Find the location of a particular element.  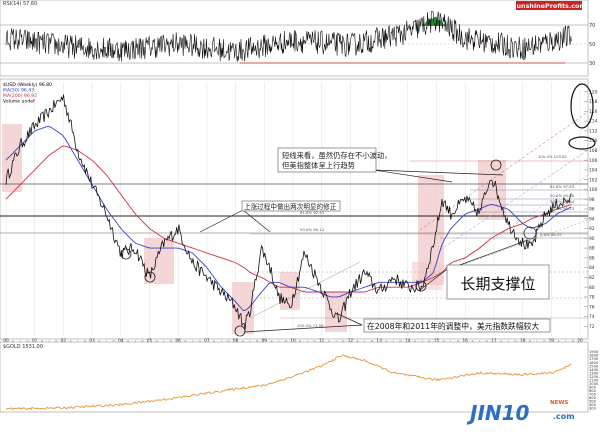

x-tick-label: 08 is located at coordinates (236, 340).